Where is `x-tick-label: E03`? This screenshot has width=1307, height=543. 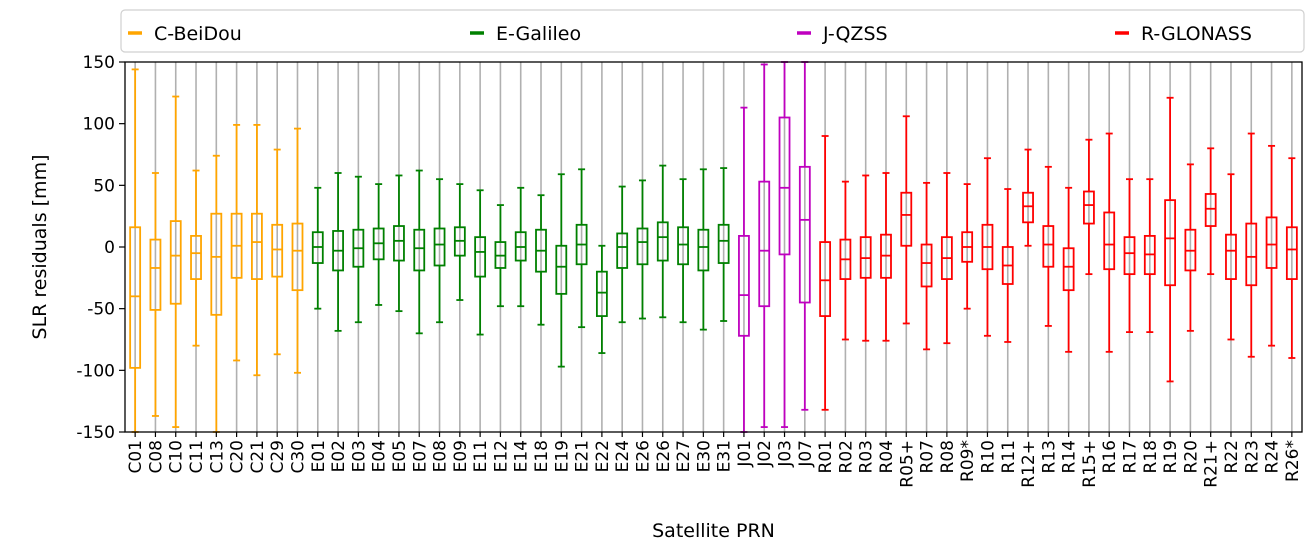 x-tick-label: E03 is located at coordinates (359, 456).